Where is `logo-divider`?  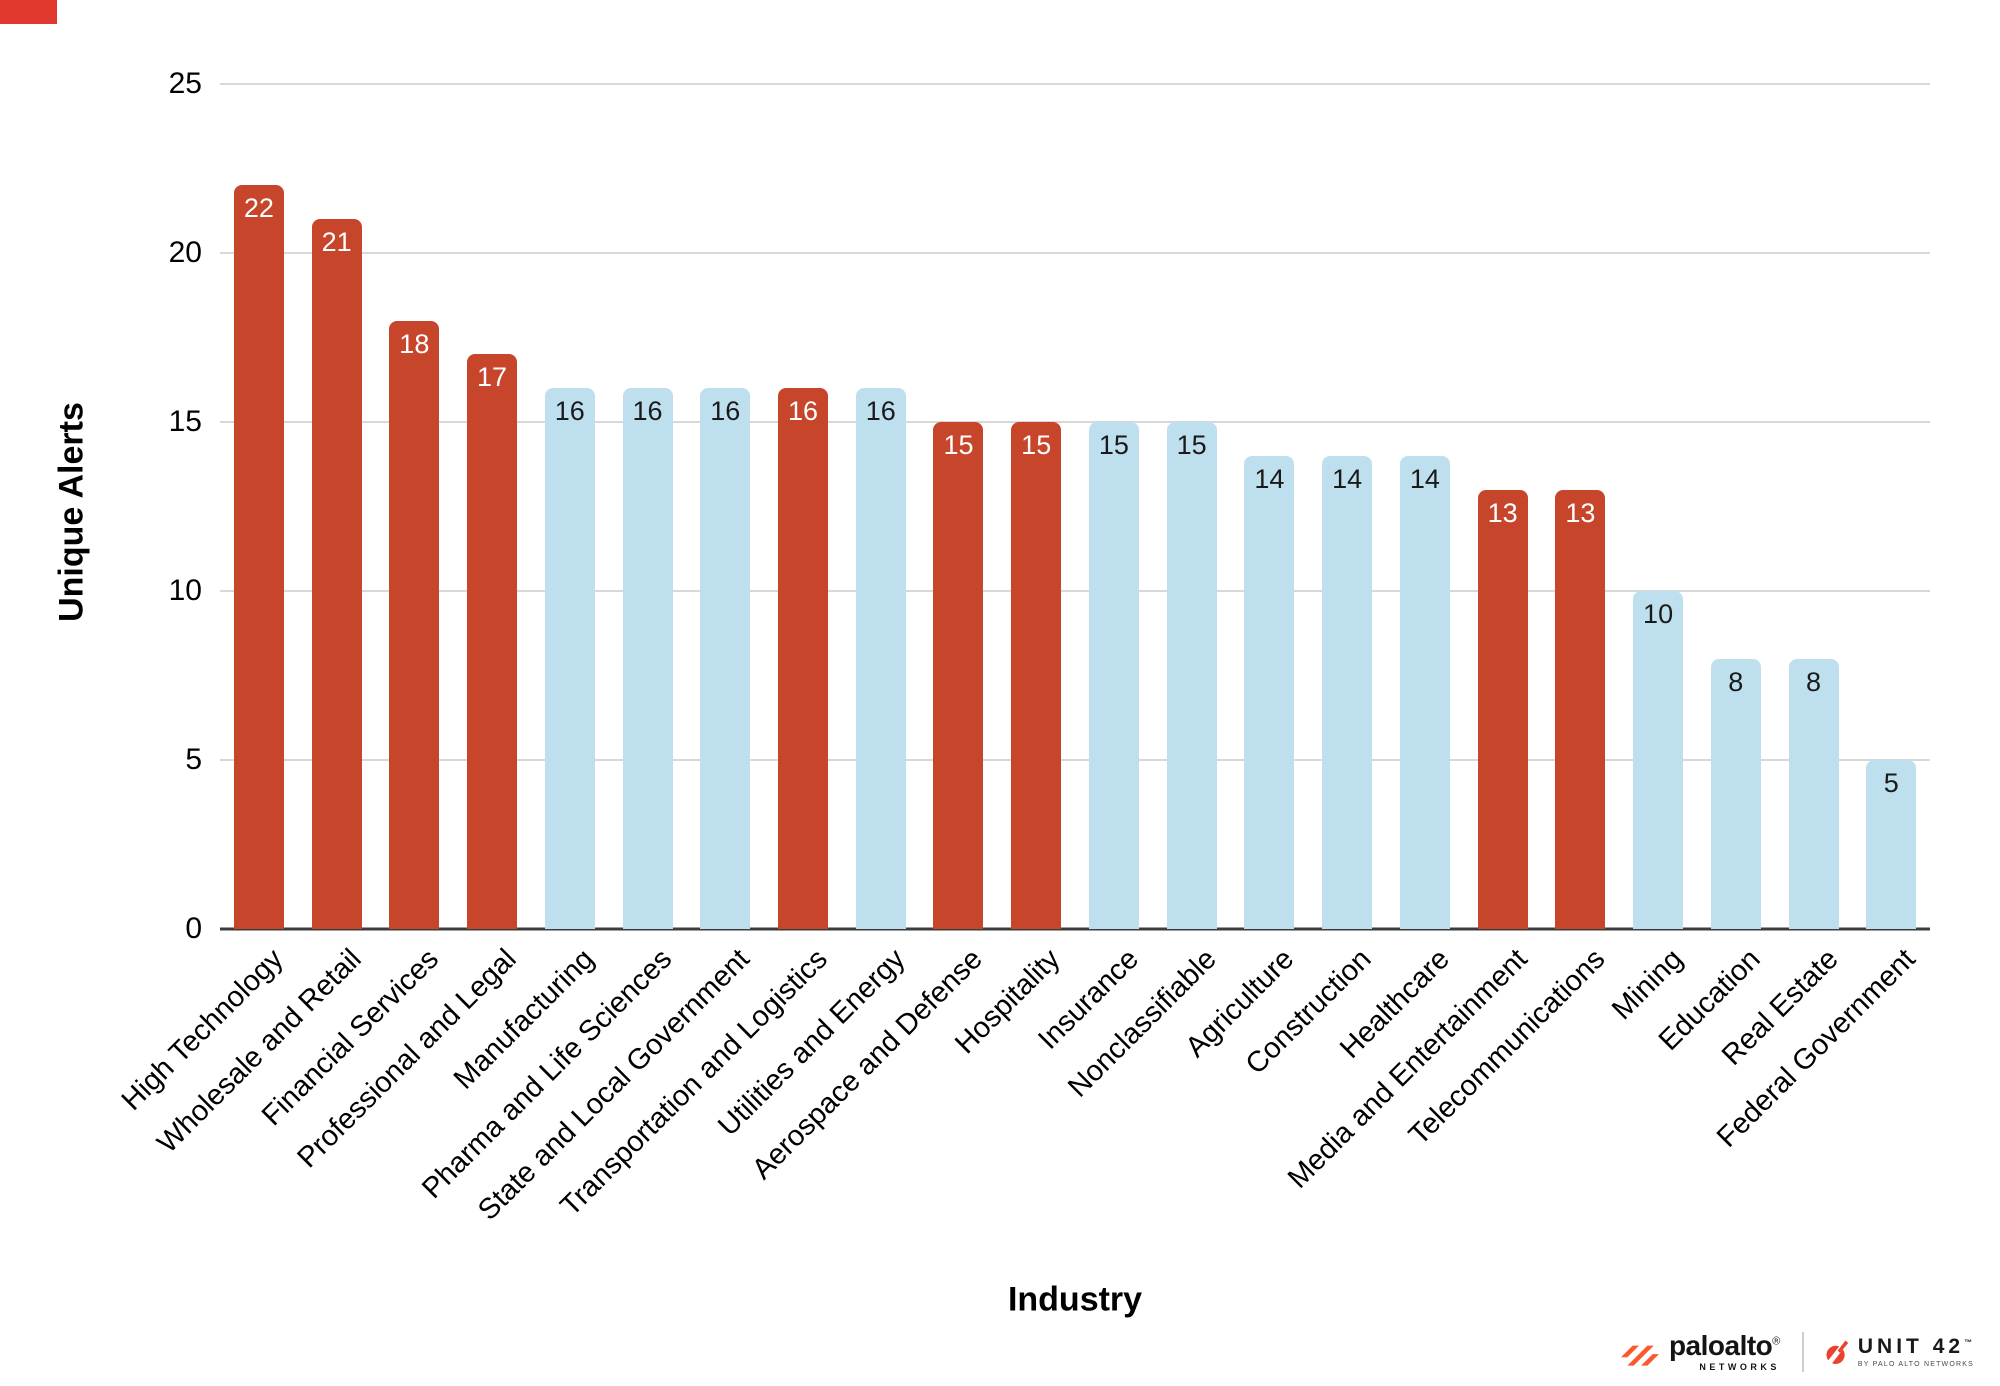
logo-divider is located at coordinates (1802, 1352).